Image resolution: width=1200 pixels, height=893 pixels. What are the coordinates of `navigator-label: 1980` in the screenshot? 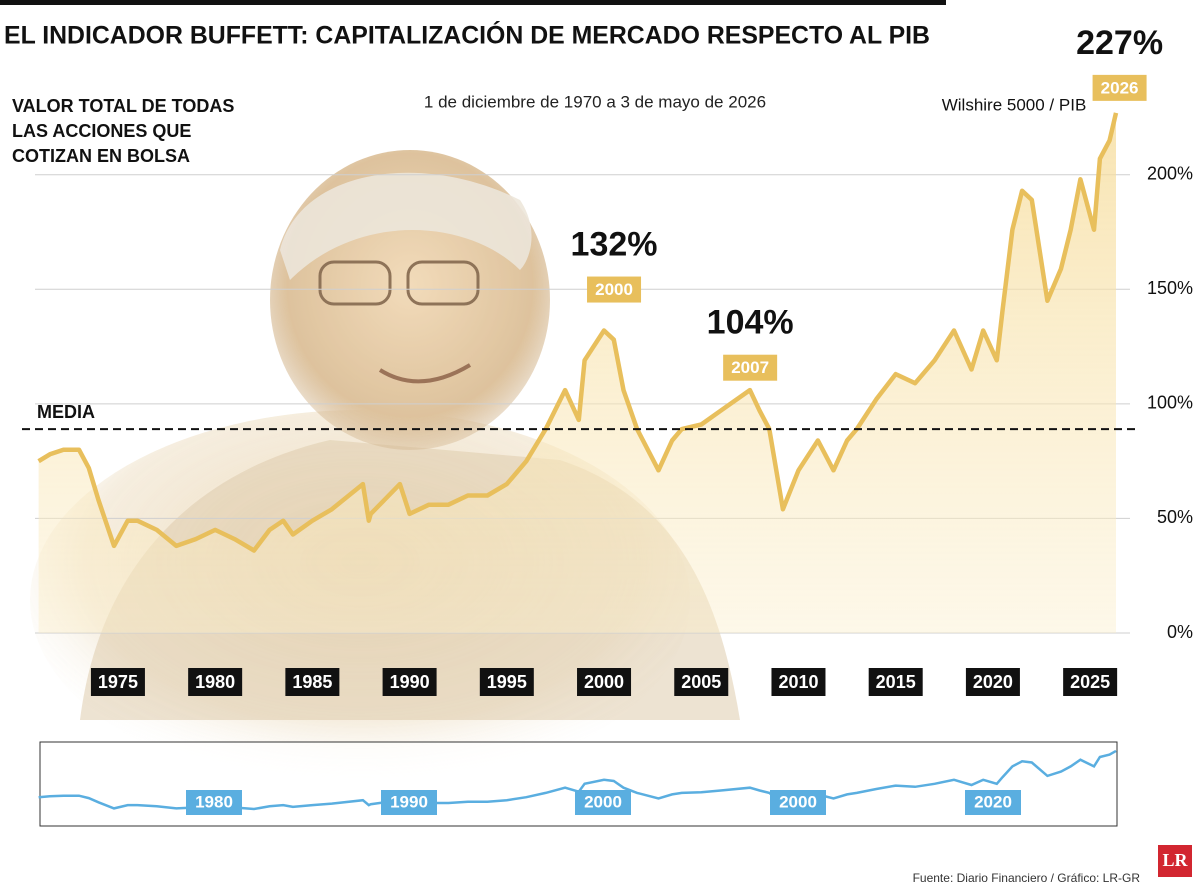 It's located at (214, 801).